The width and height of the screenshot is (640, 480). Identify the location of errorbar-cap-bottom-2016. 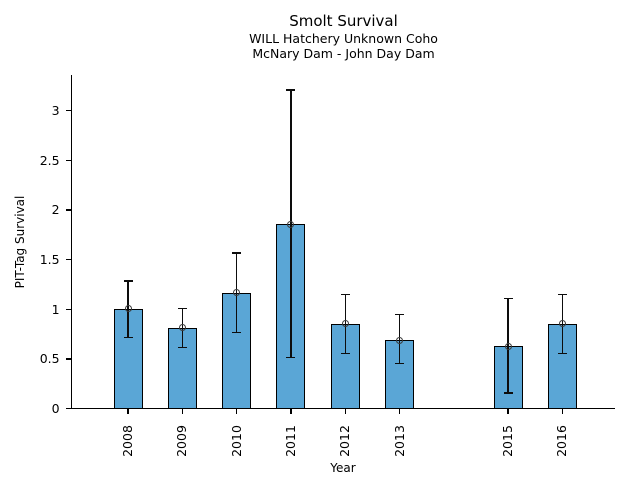
(562, 353).